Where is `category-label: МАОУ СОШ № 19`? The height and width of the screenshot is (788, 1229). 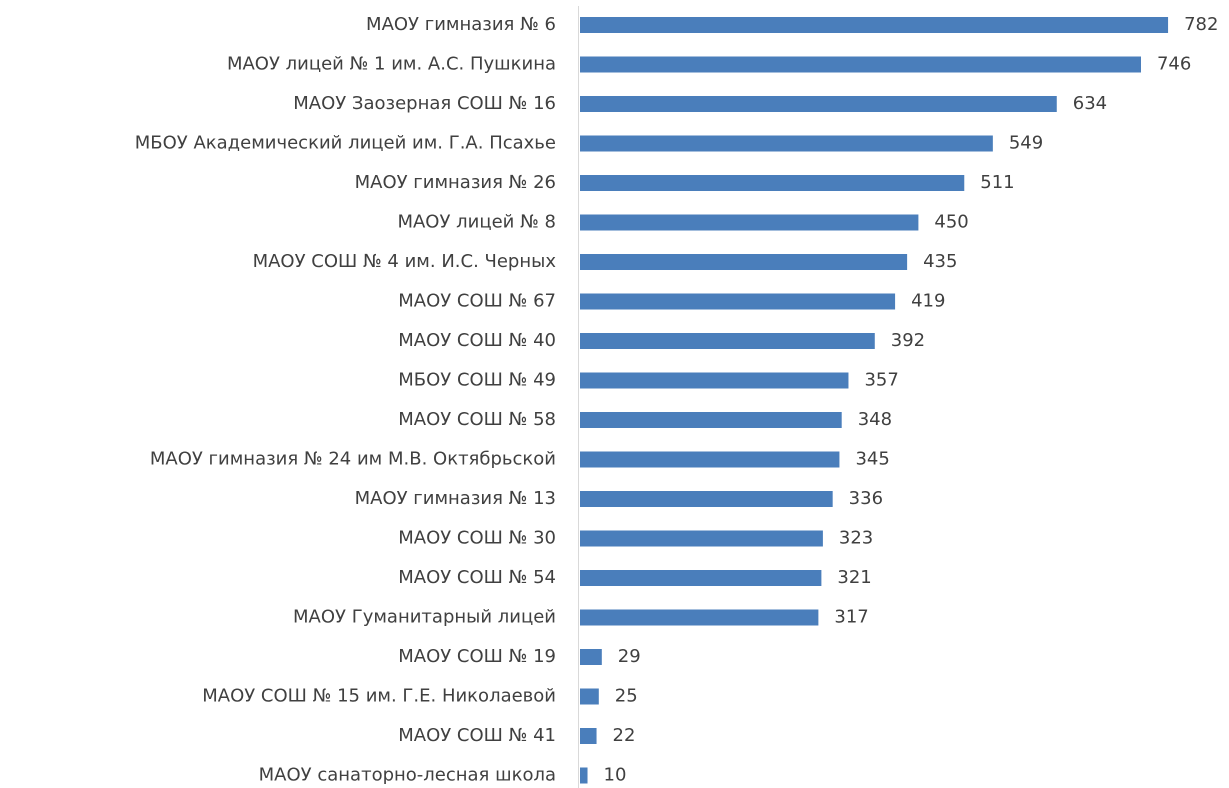 category-label: МАОУ СОШ № 19 is located at coordinates (477, 656).